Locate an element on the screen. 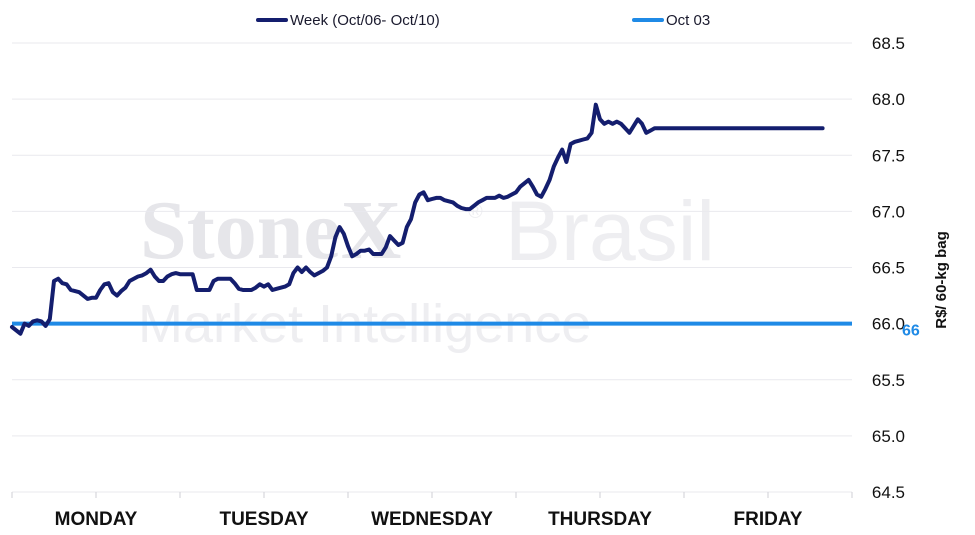 This screenshot has width=975, height=535. y-tick-label: 67.5 is located at coordinates (888, 155).